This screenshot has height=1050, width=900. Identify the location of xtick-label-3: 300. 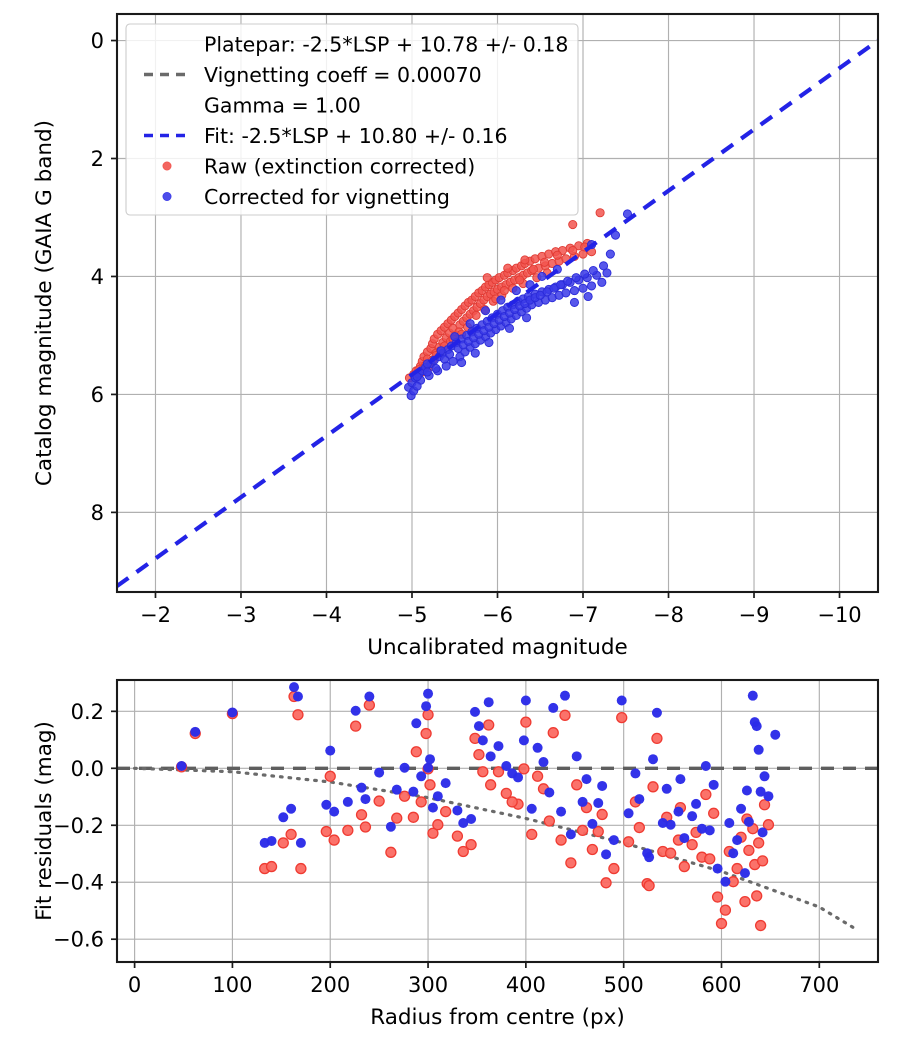
(428, 985).